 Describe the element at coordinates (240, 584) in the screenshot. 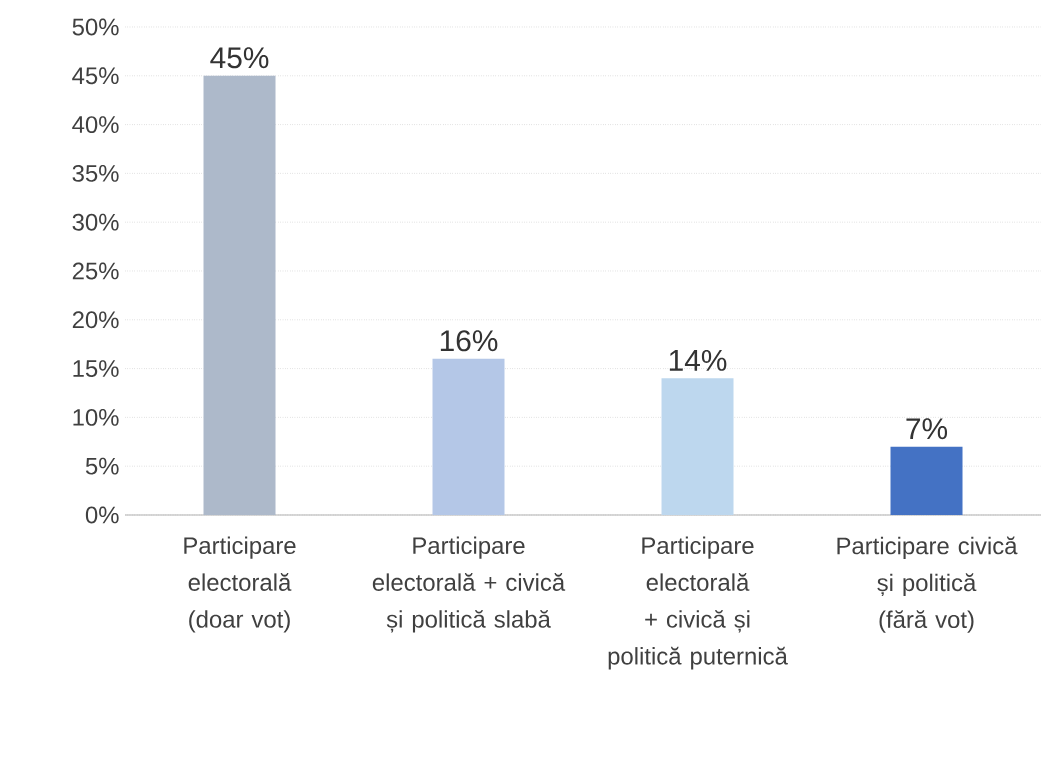

I see `x-tick-label: Participare electorală (doar vot)` at that location.